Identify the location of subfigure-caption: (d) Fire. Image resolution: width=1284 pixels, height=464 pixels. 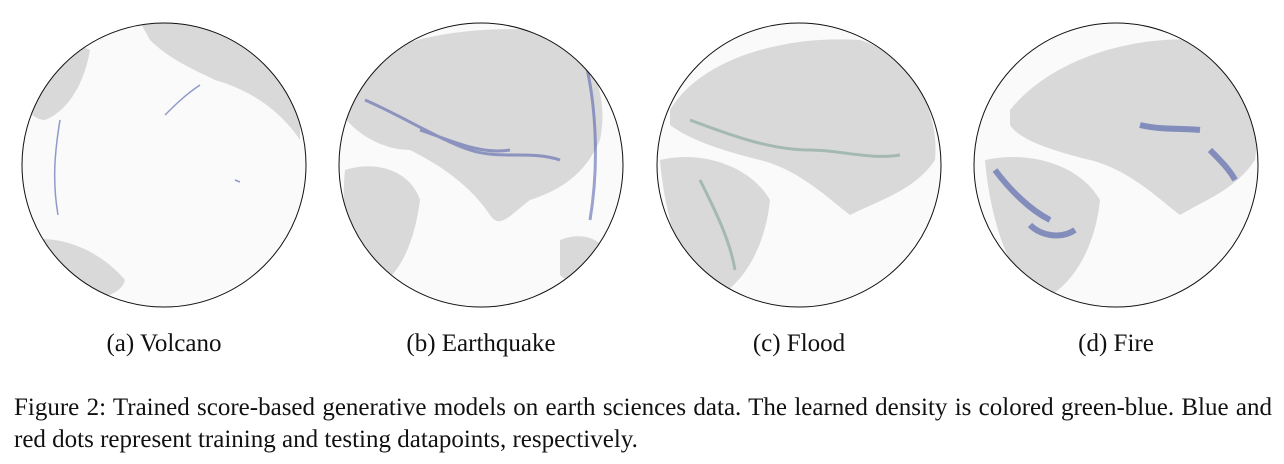
(1116, 343).